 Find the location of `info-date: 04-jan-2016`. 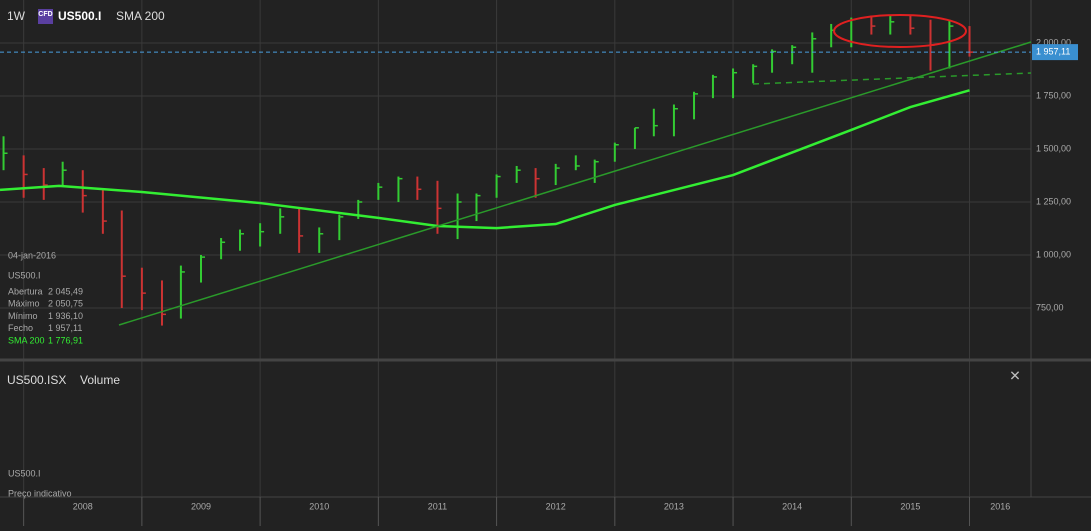

info-date: 04-jan-2016 is located at coordinates (32, 255).